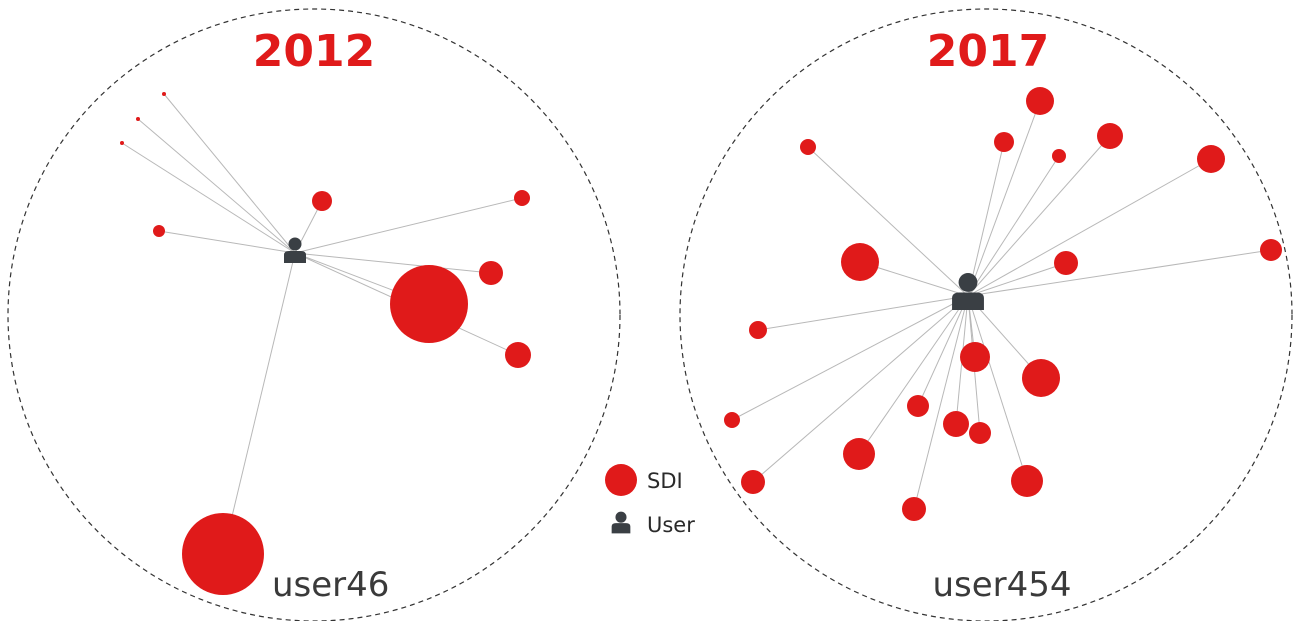 Image resolution: width=1298 pixels, height=621 pixels. I want to click on sdi-legend-label: SDI, so click(665, 481).